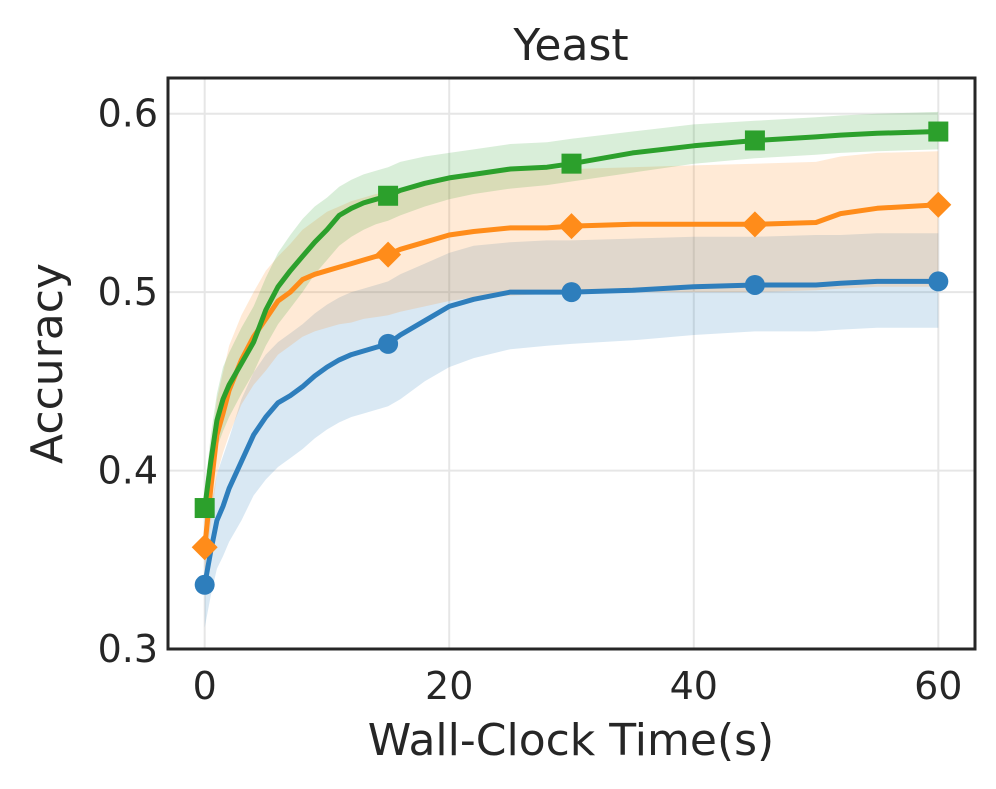  Describe the element at coordinates (128, 114) in the screenshot. I see `y-tick-label: 0.6` at that location.